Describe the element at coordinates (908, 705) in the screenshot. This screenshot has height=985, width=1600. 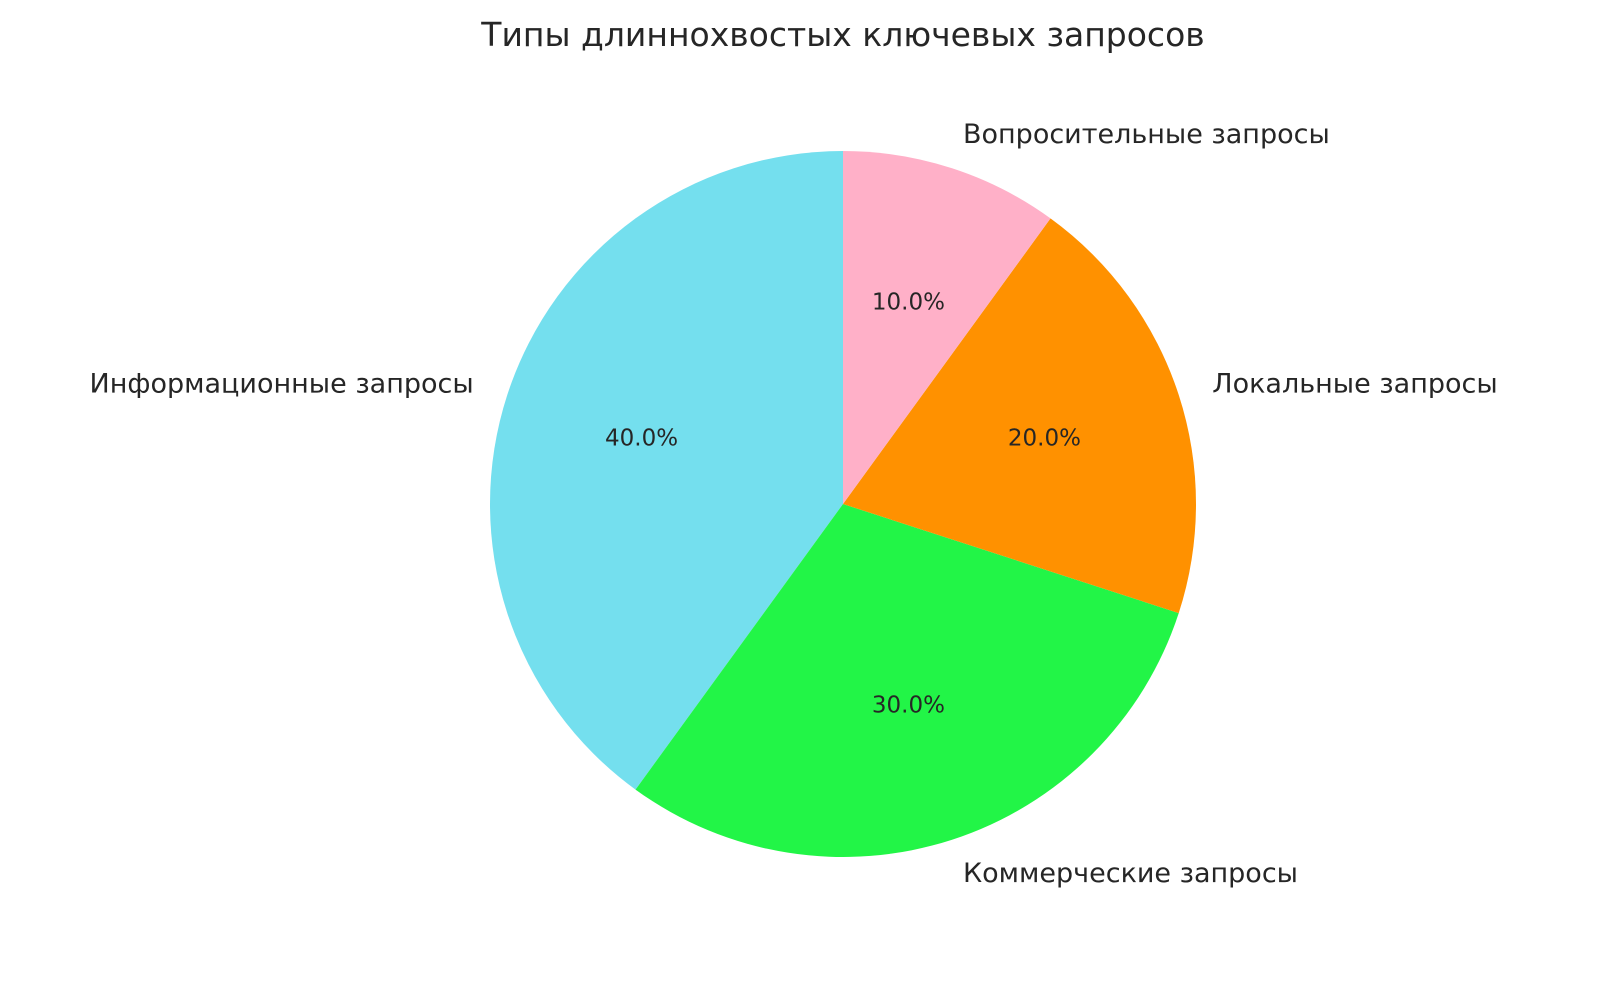
I see `slice-percent-label: 30.0%` at that location.